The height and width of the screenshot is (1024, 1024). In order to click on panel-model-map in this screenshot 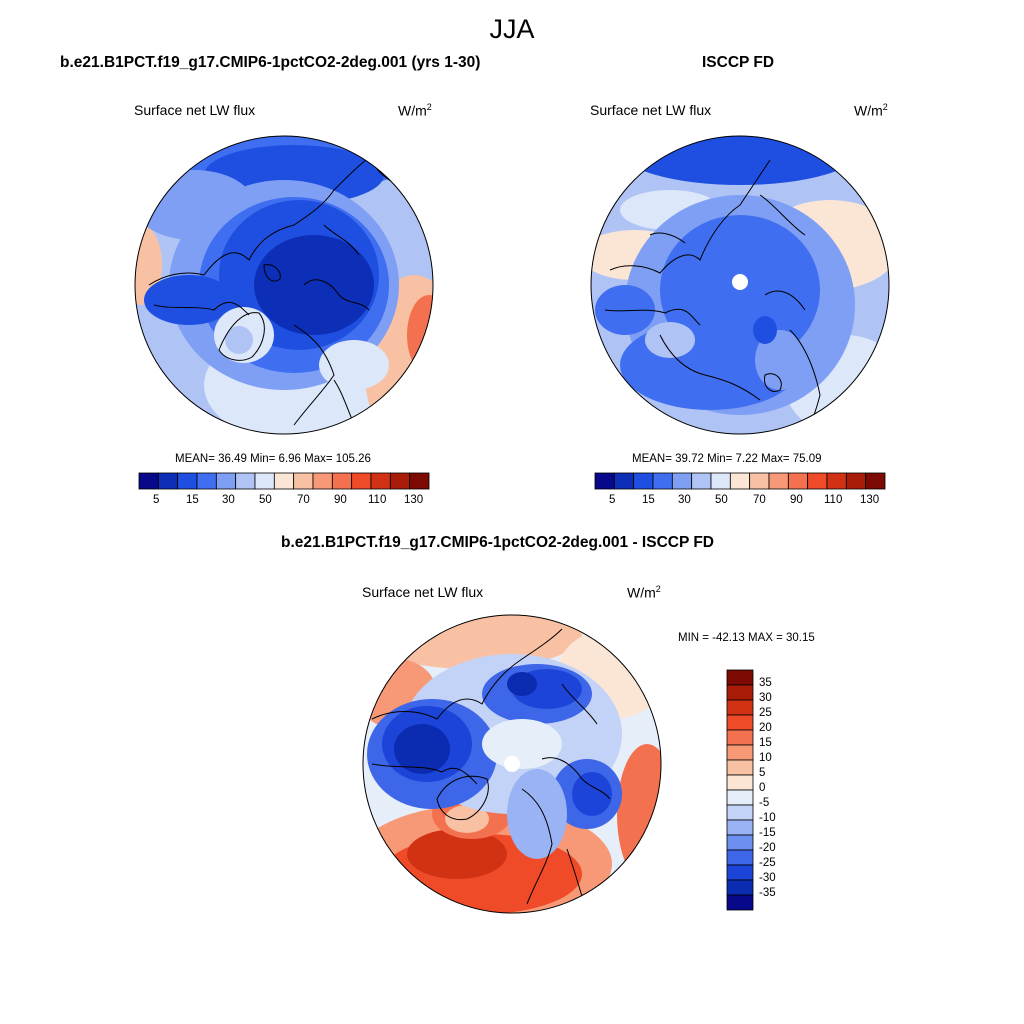, I will do `click(284, 285)`.